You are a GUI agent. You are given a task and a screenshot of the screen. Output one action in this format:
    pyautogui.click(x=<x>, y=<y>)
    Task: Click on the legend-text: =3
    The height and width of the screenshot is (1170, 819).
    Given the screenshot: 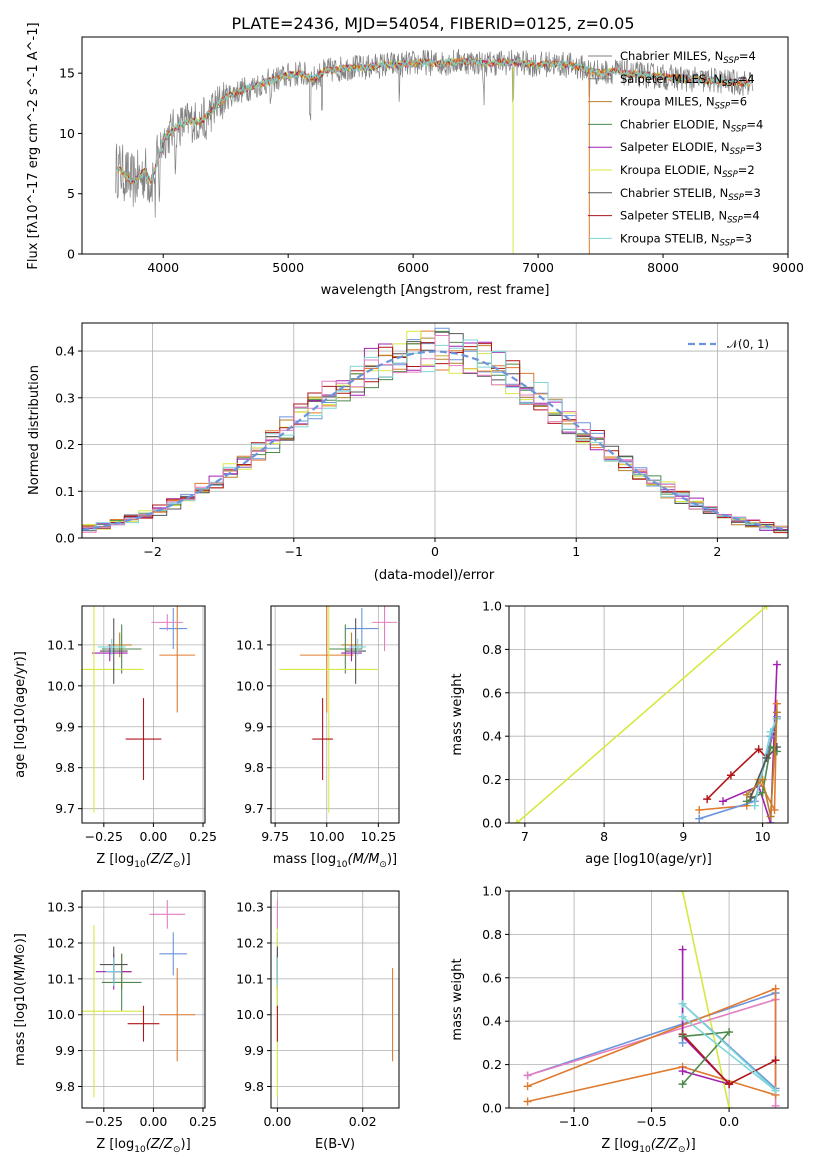 What is the action you would take?
    pyautogui.click(x=752, y=193)
    